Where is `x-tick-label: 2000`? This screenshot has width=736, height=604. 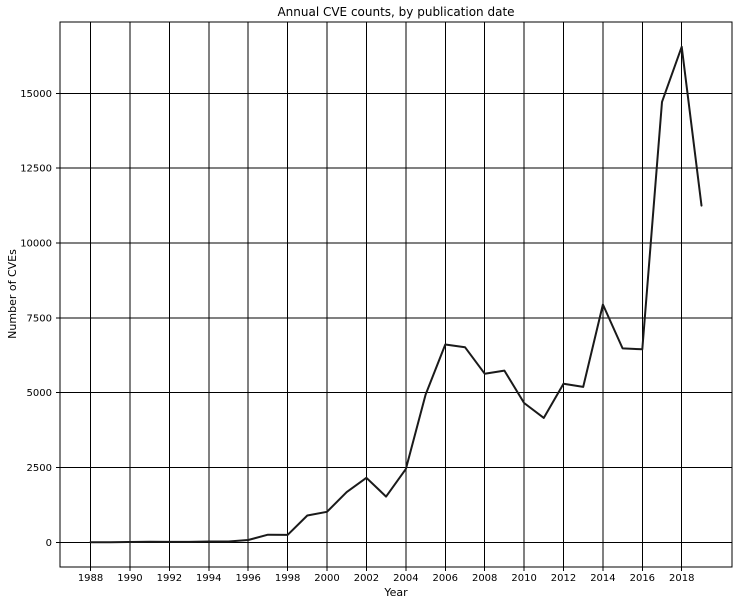
x-tick-label: 2000 is located at coordinates (326, 578).